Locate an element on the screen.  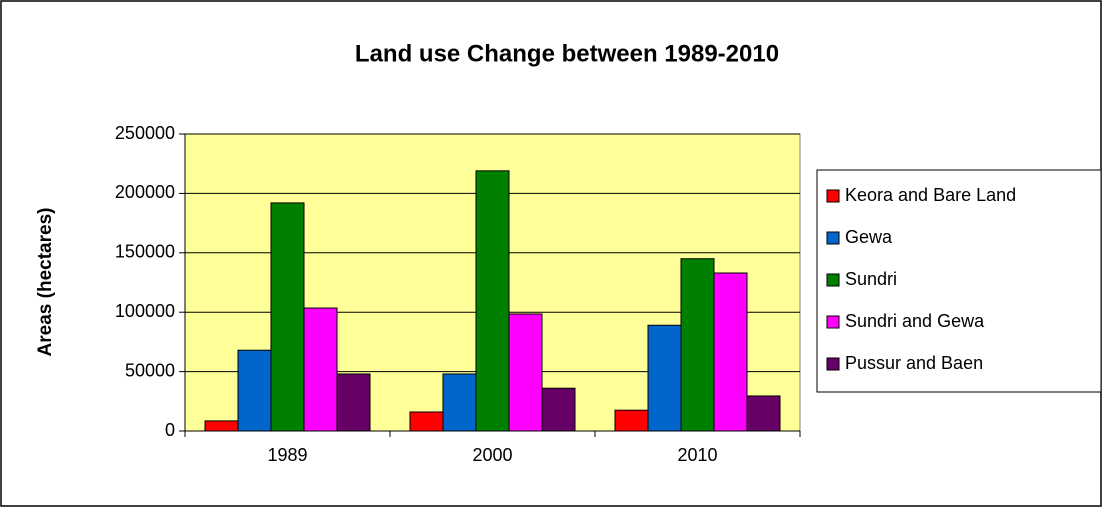
x-tick-label: 2000 is located at coordinates (492, 455).